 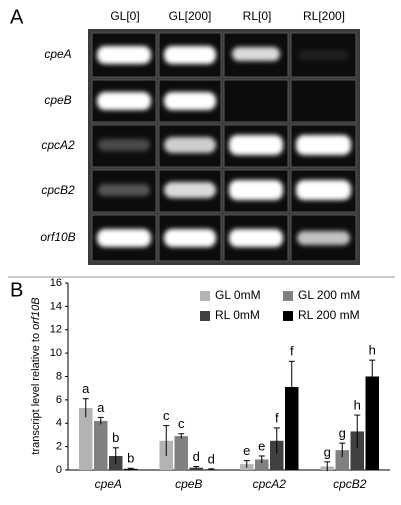 What do you see at coordinates (57, 237) in the screenshot?
I see `row-label: orf10B` at bounding box center [57, 237].